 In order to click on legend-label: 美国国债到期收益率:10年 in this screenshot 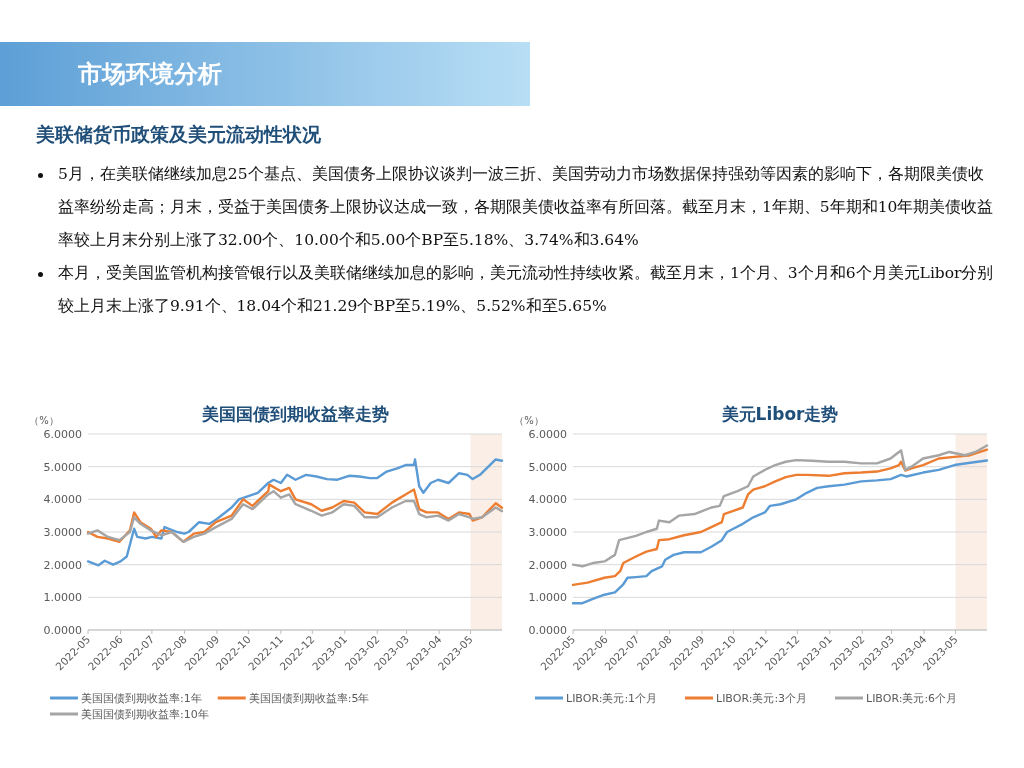, I will do `click(145, 714)`.